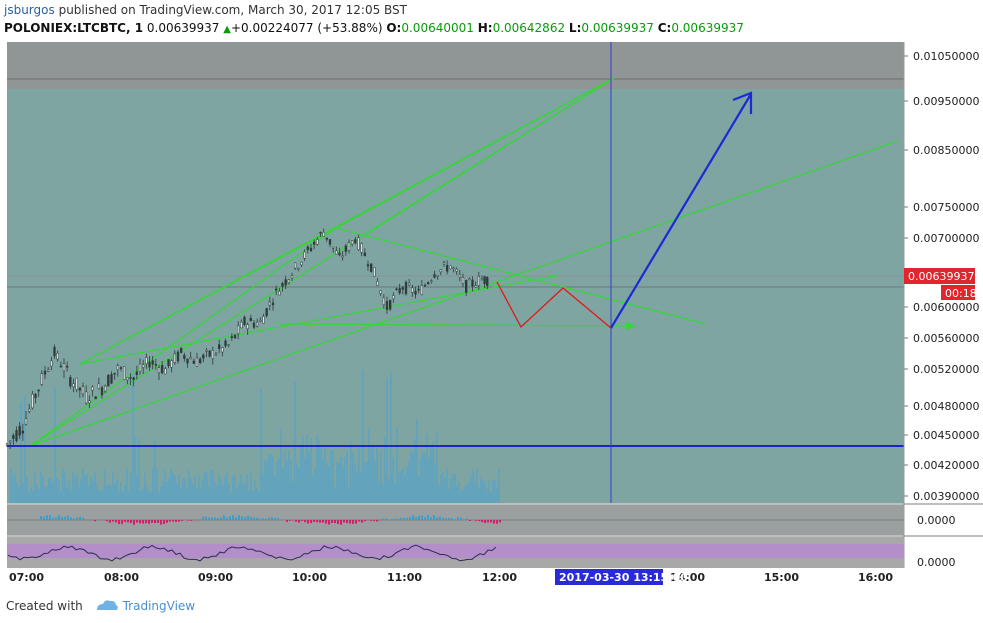 The image size is (983, 623). I want to click on current-price-text: 0.00639937, so click(941, 276).